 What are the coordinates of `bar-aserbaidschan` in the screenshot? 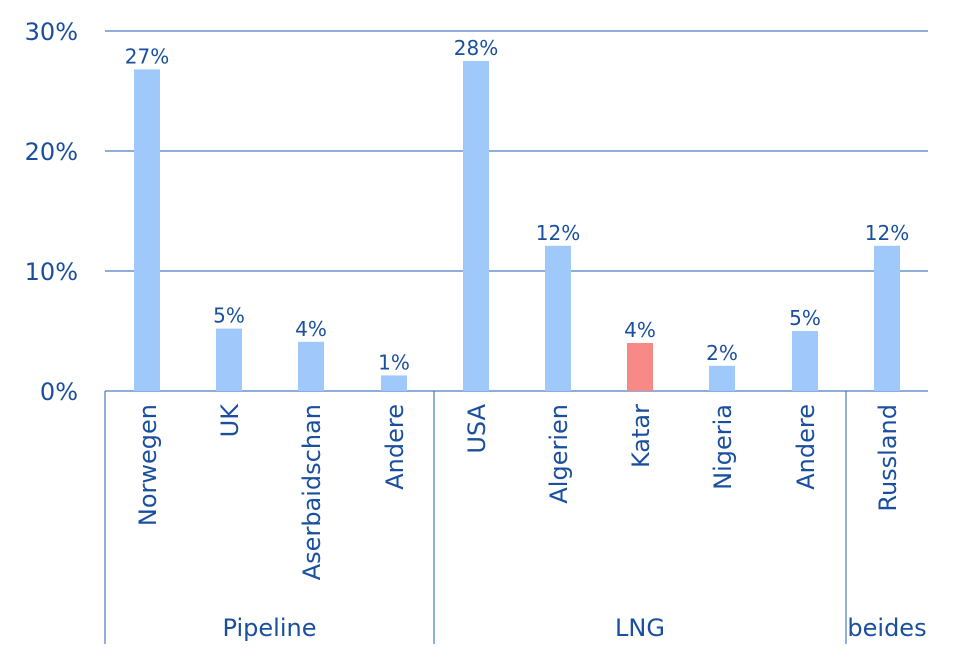 It's located at (311, 366).